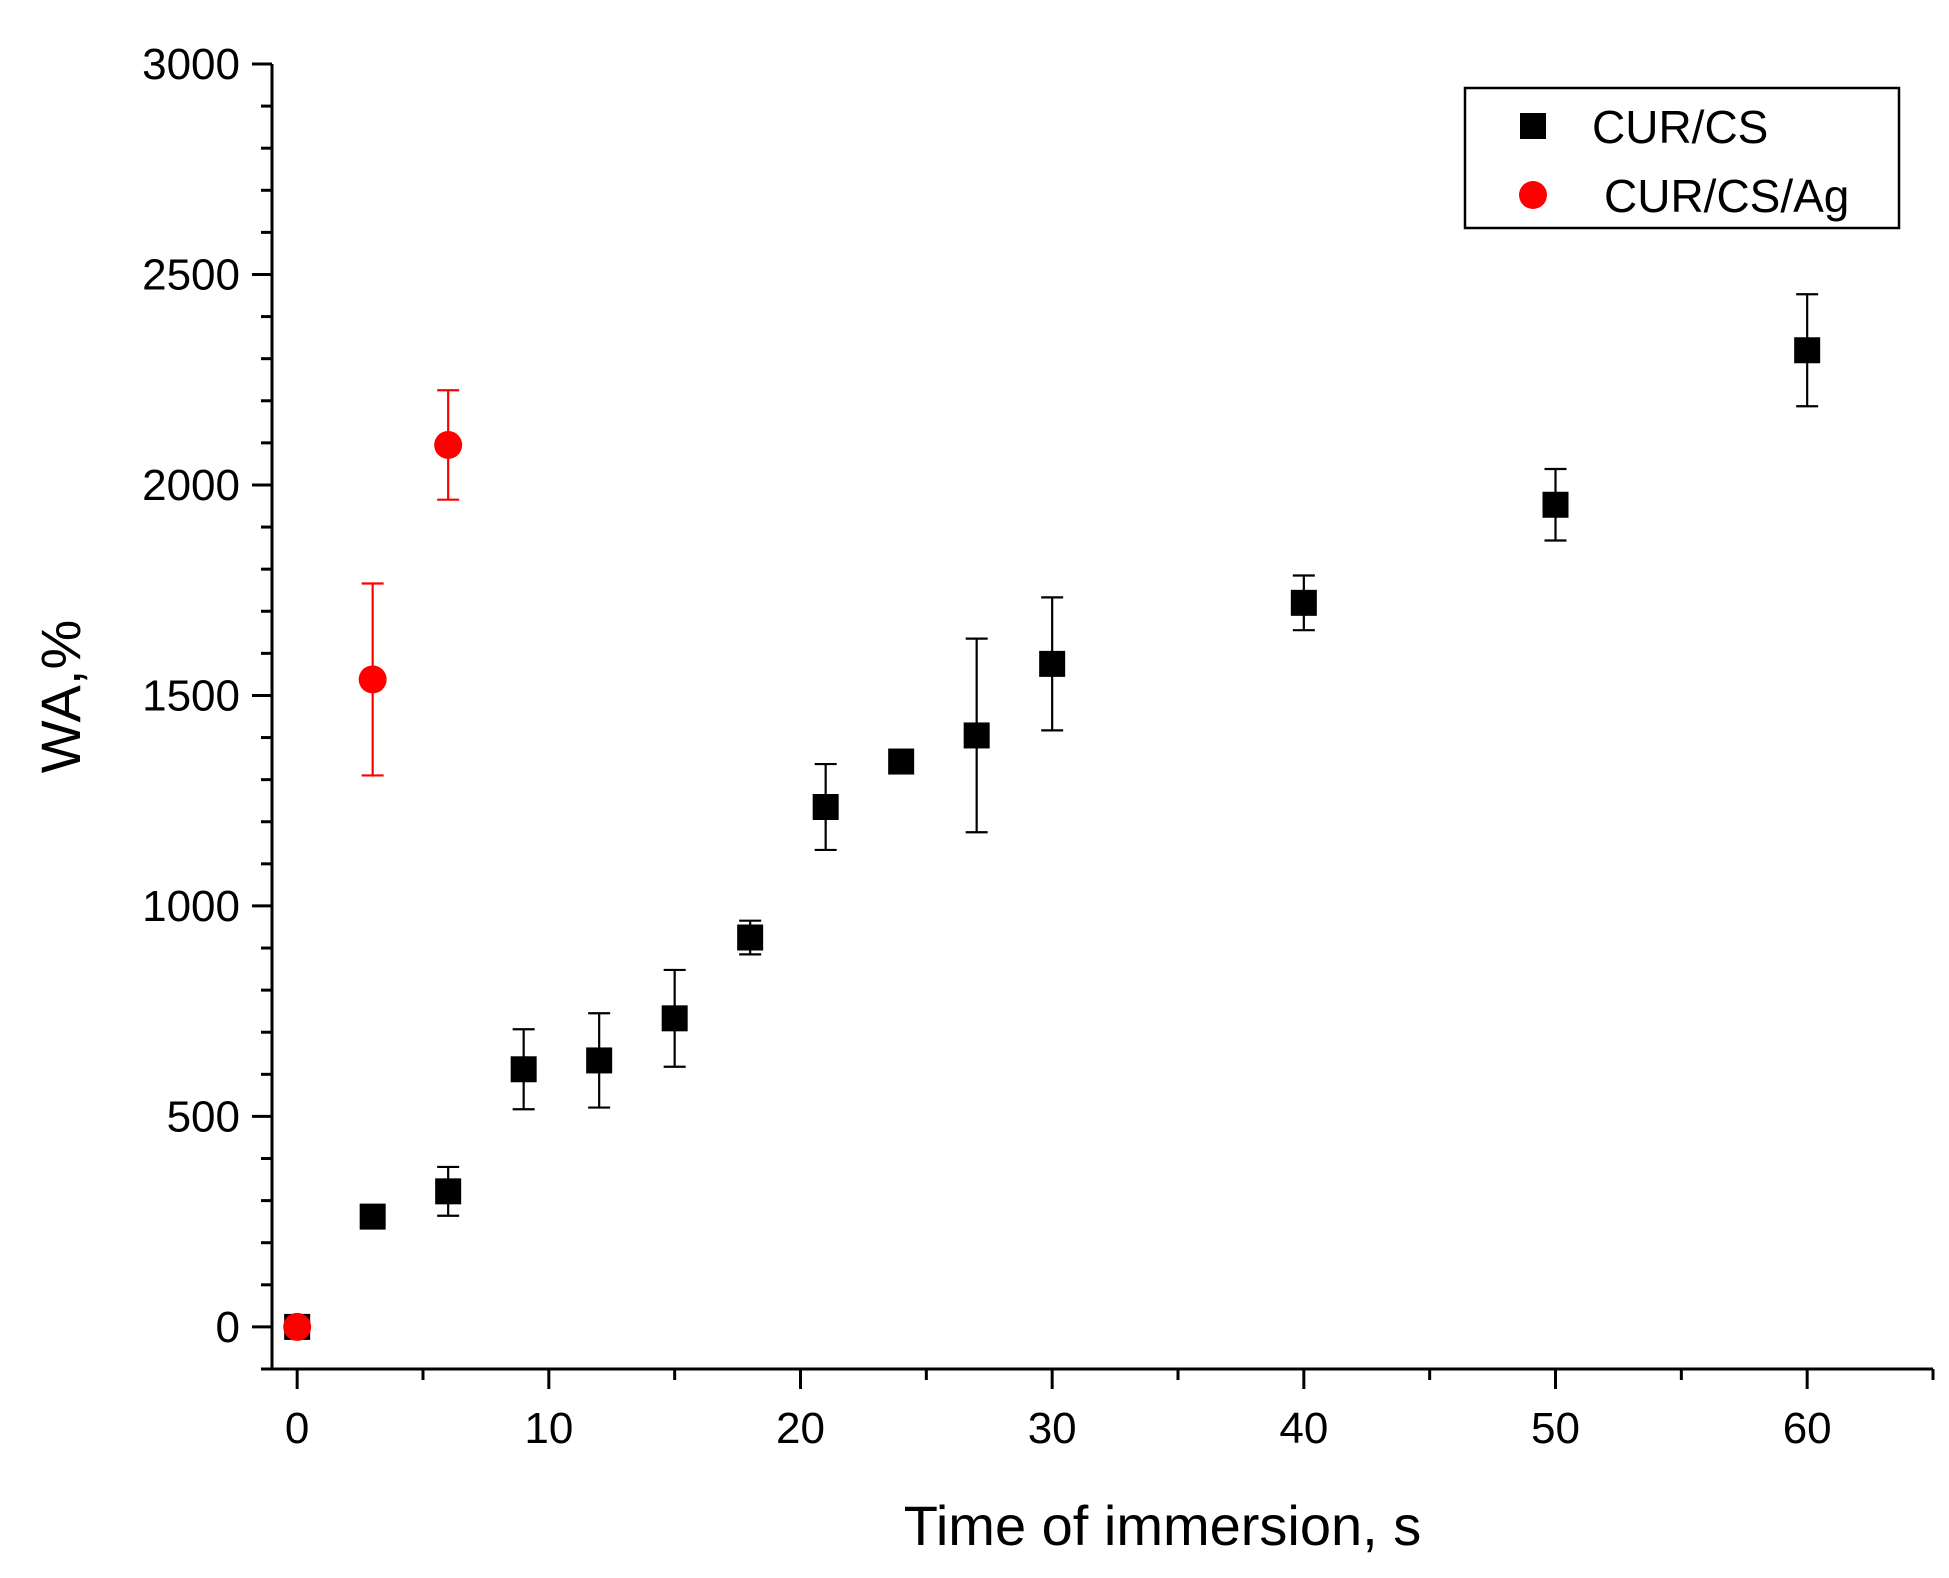 This screenshot has height=1578, width=1949. Describe the element at coordinates (1163, 1525) in the screenshot. I see `x-axis-title: Time of immersion, s` at that location.